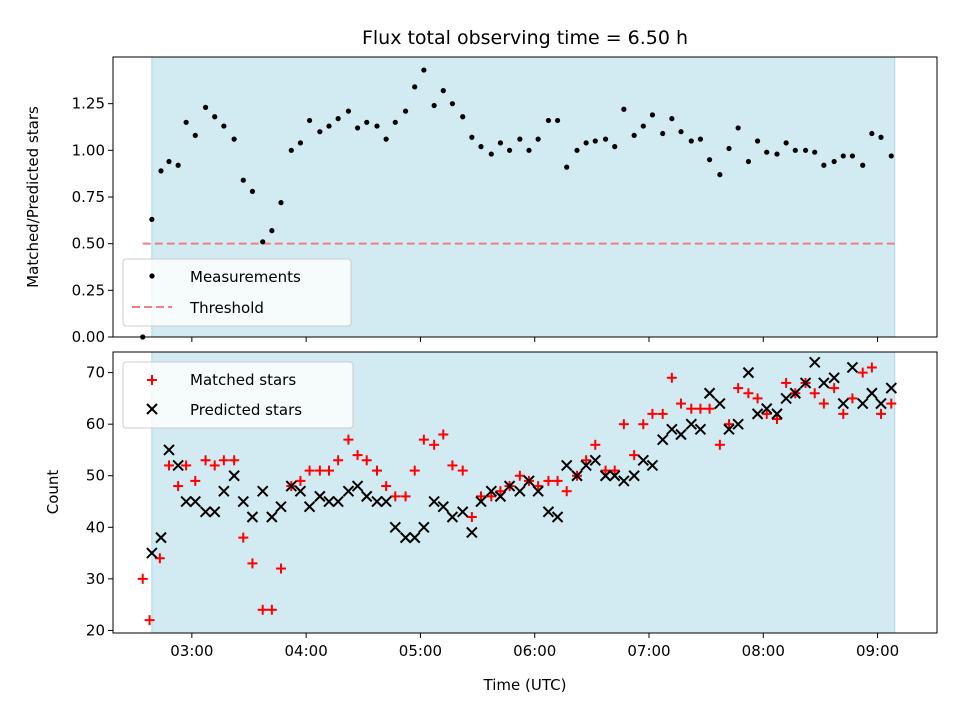 Image resolution: width=960 pixels, height=720 pixels. What do you see at coordinates (53, 492) in the screenshot?
I see `bottom-y-axis-label: Count` at bounding box center [53, 492].